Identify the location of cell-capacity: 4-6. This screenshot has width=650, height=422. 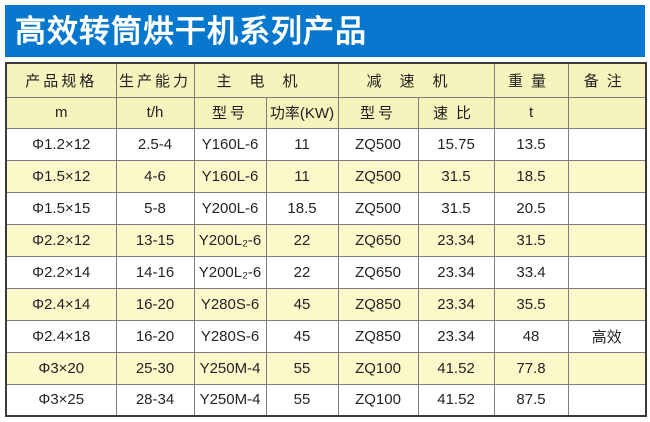
(155, 176).